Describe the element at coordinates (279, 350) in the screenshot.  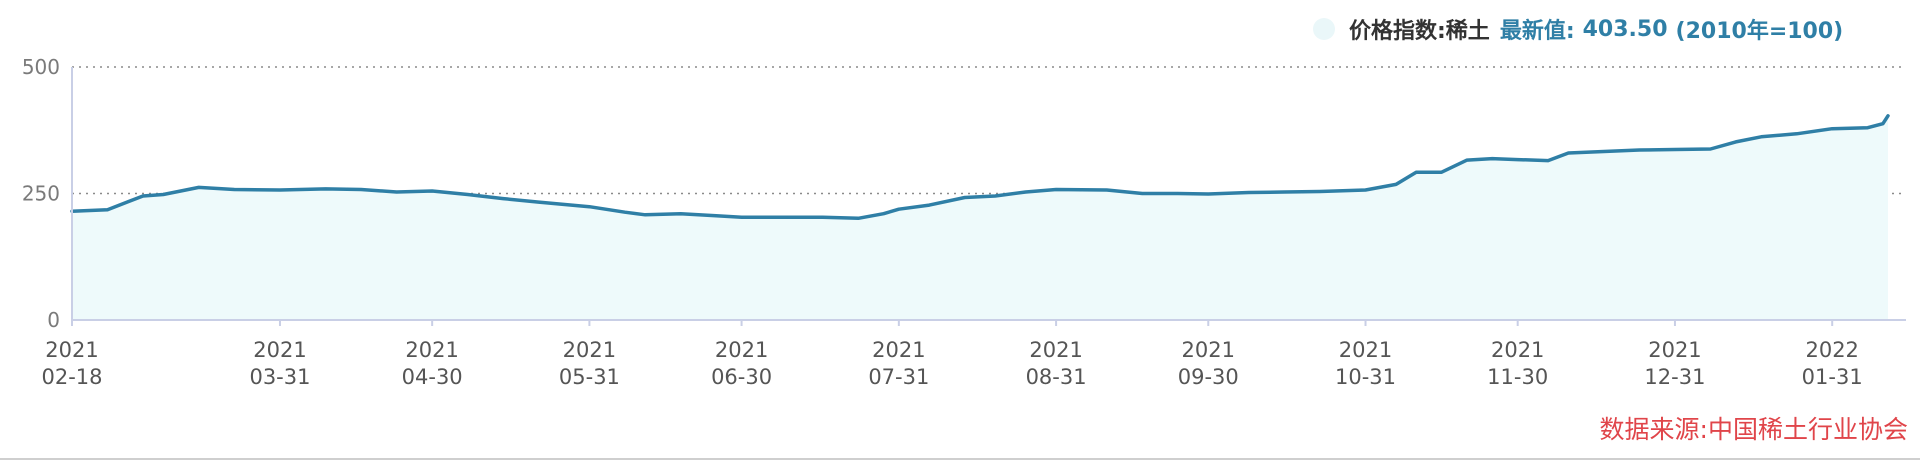
I see `x-tick-year-1: 2021` at that location.